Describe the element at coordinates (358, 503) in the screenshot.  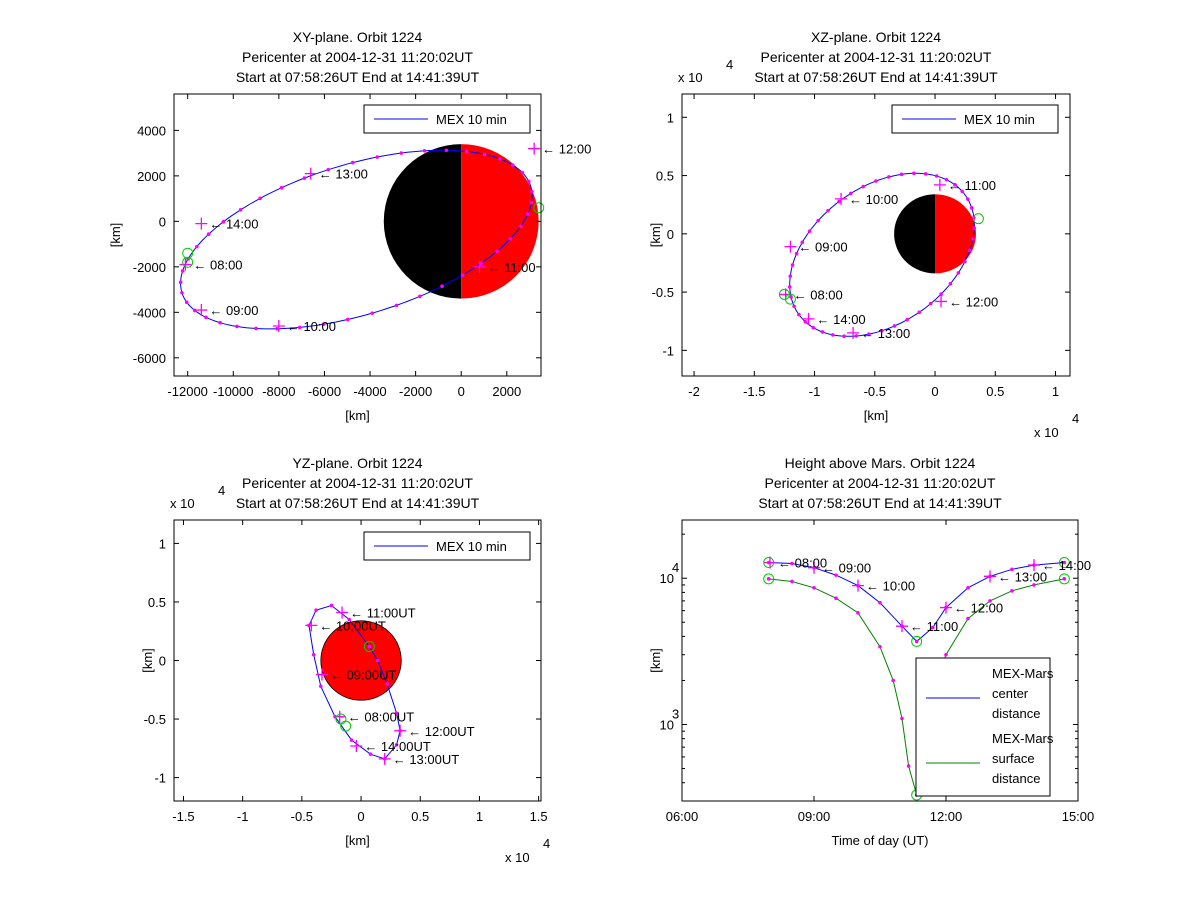
I see `chart-title-line: Start at 07:58:26UT End at 14:41:39UT` at that location.